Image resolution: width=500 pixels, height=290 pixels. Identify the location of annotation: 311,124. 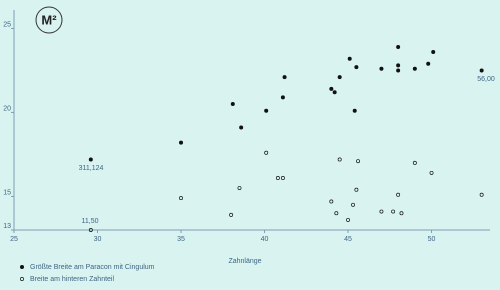
(91, 168).